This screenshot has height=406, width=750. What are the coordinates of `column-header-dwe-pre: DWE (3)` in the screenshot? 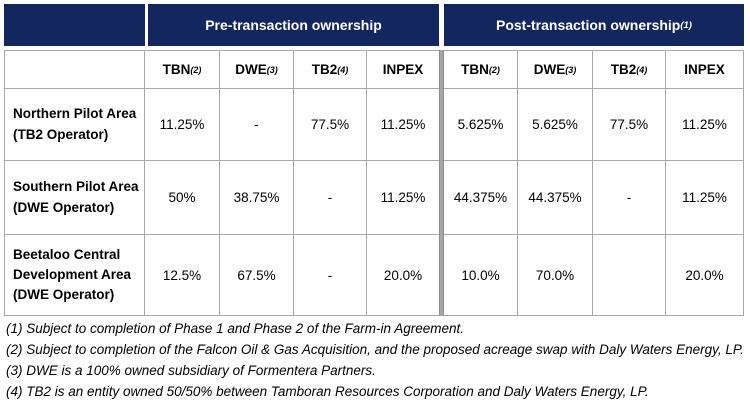 It's located at (257, 69).